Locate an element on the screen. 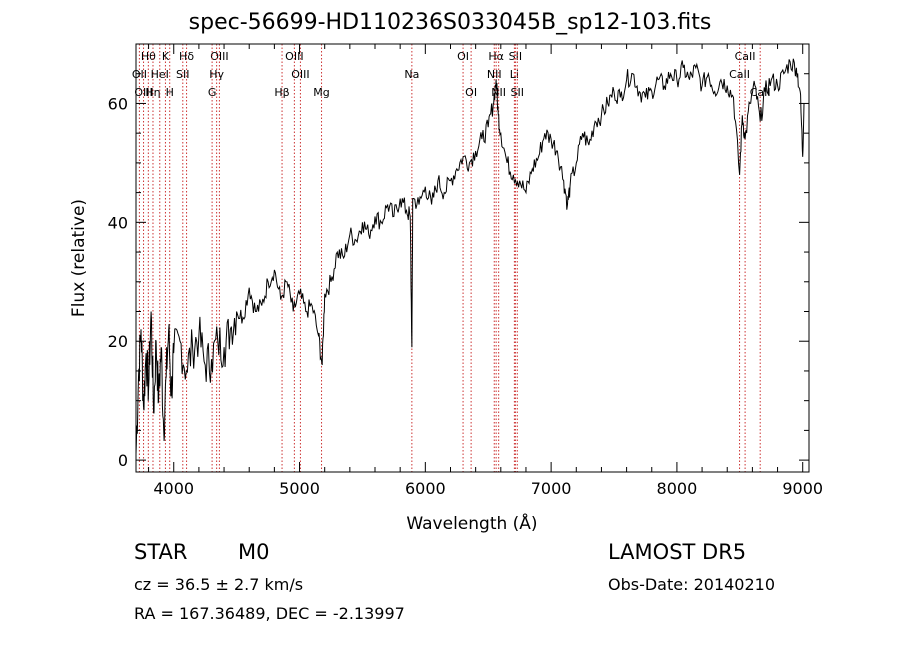  object-class: STAR is located at coordinates (161, 552).